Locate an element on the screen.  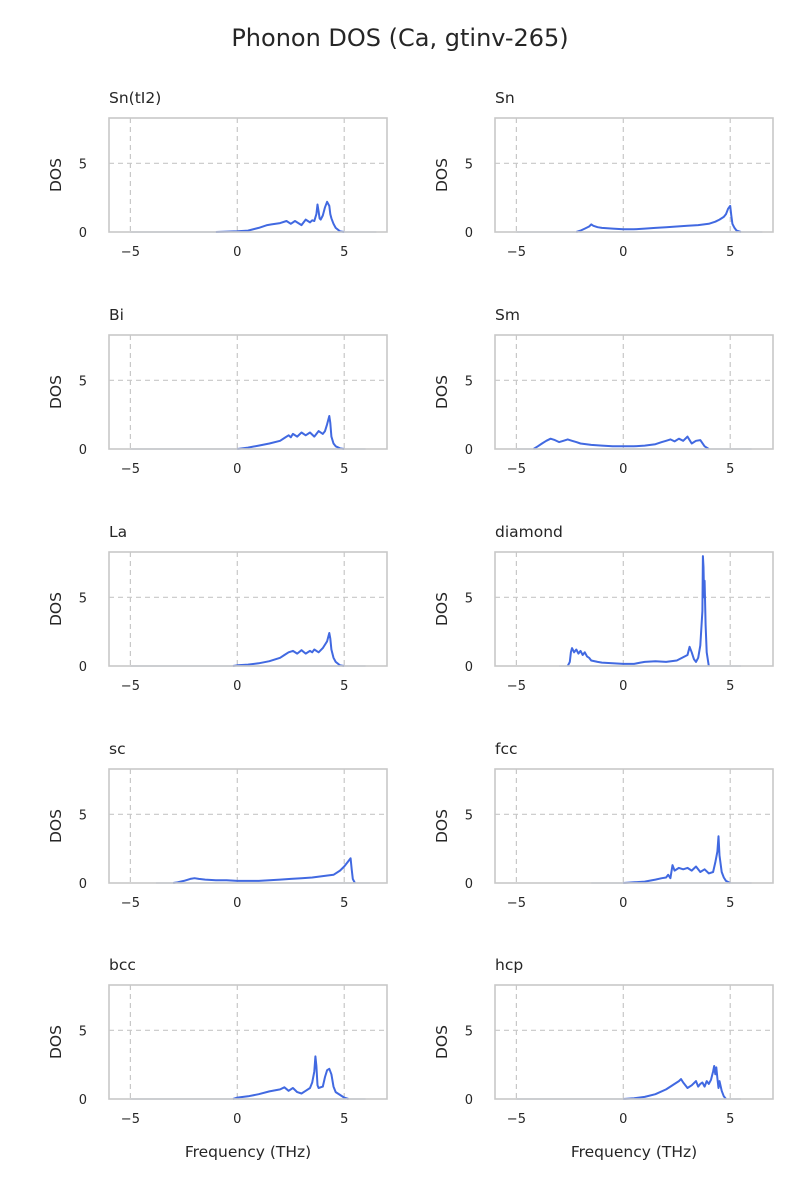
subplot: Sn(tI2) −5 0 5 0 5 DOS is located at coordinates (217, 174).